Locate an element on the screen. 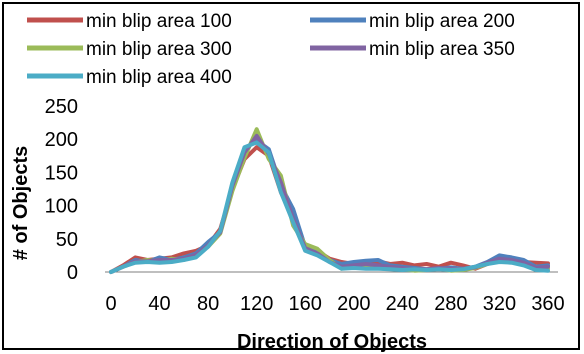  y-tick-label: 100 is located at coordinates (61, 207).